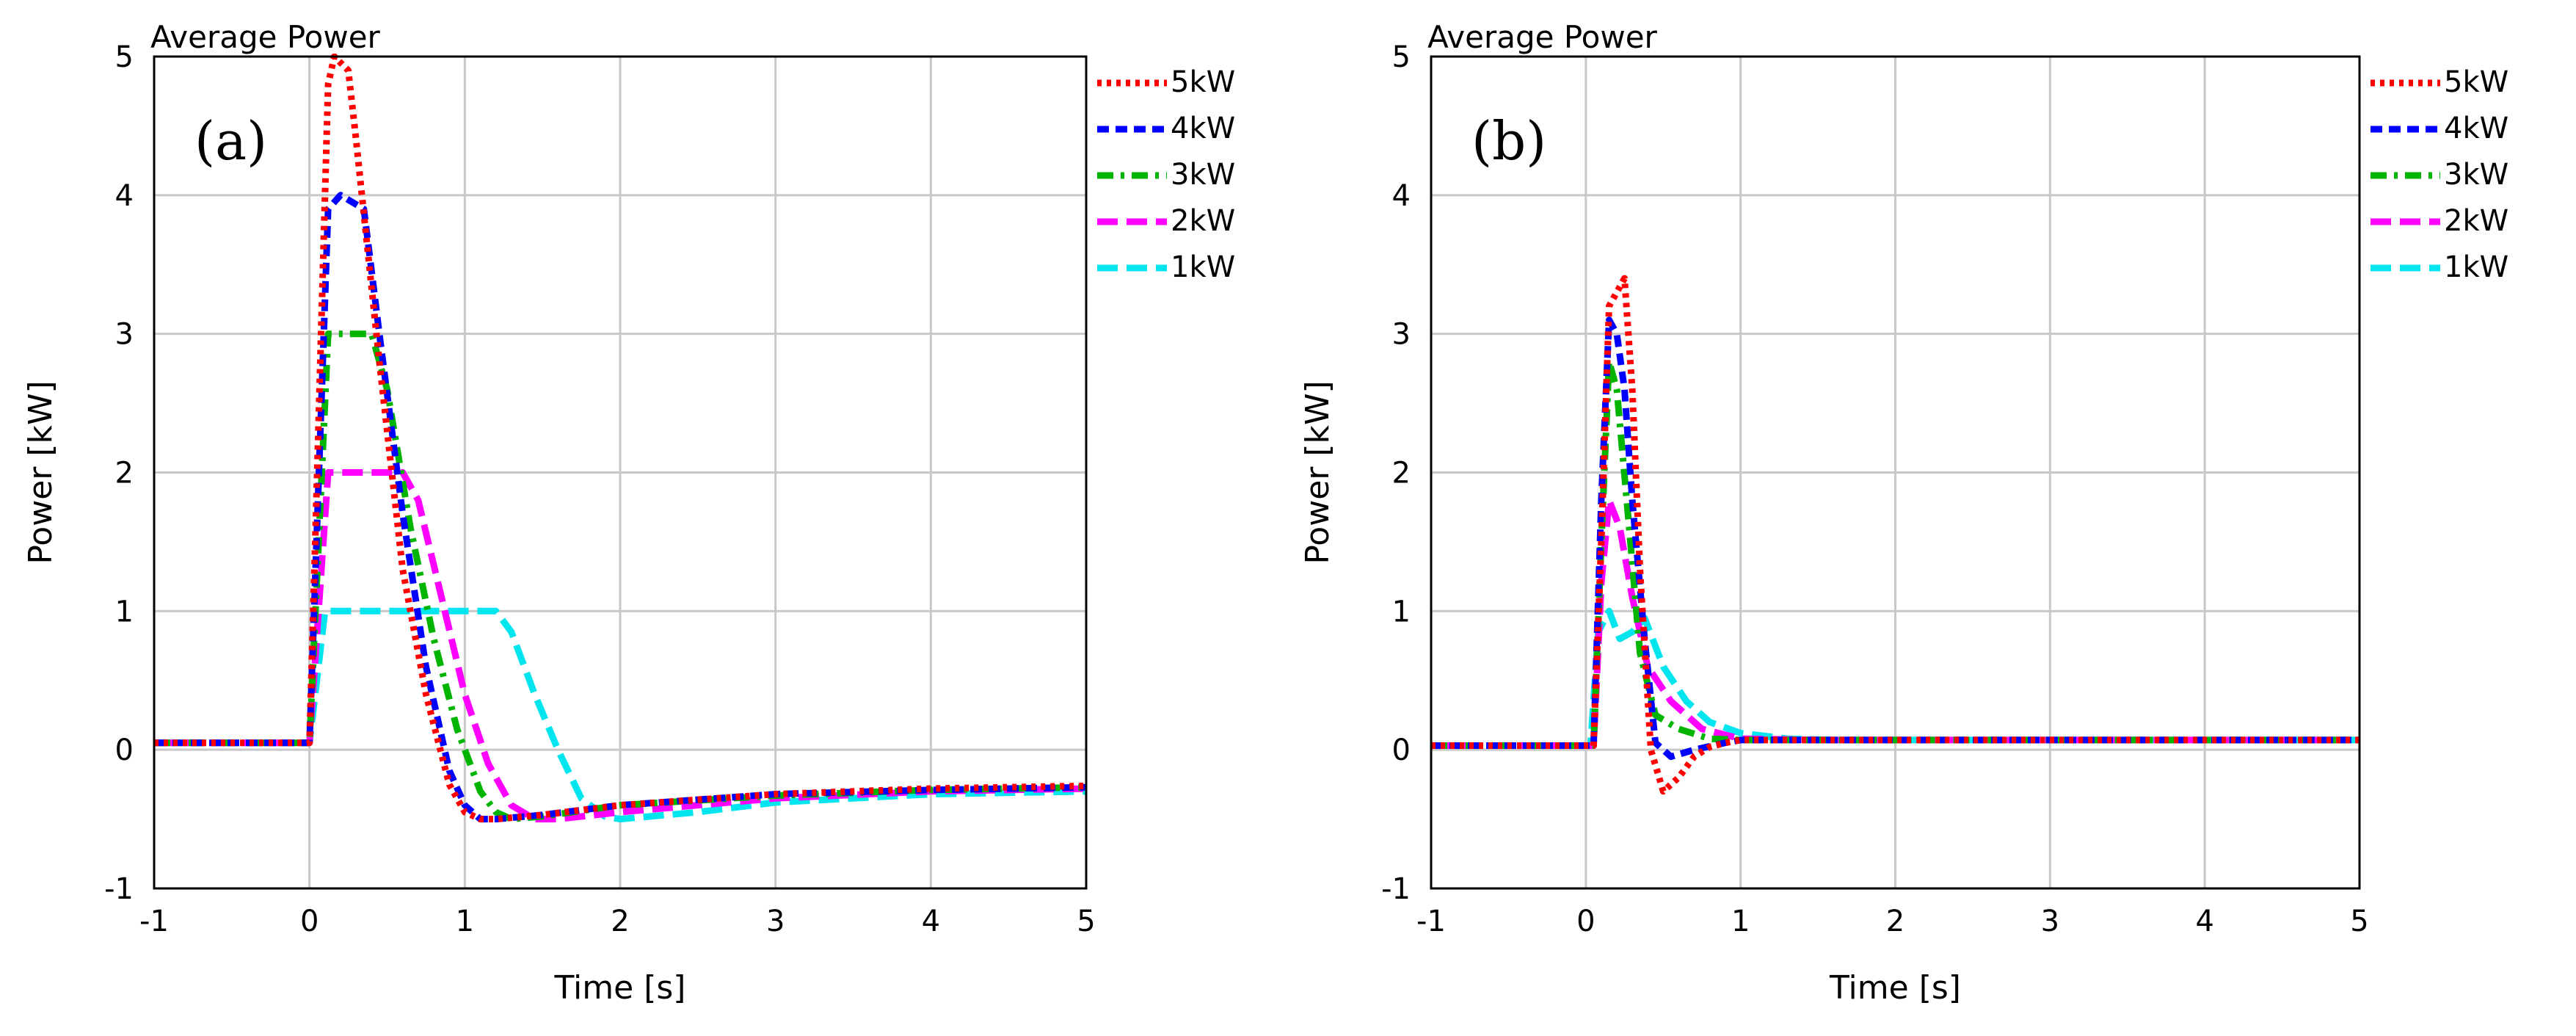 The height and width of the screenshot is (1036, 2576). Describe the element at coordinates (620, 715) in the screenshot. I see `series-line-1kW` at that location.